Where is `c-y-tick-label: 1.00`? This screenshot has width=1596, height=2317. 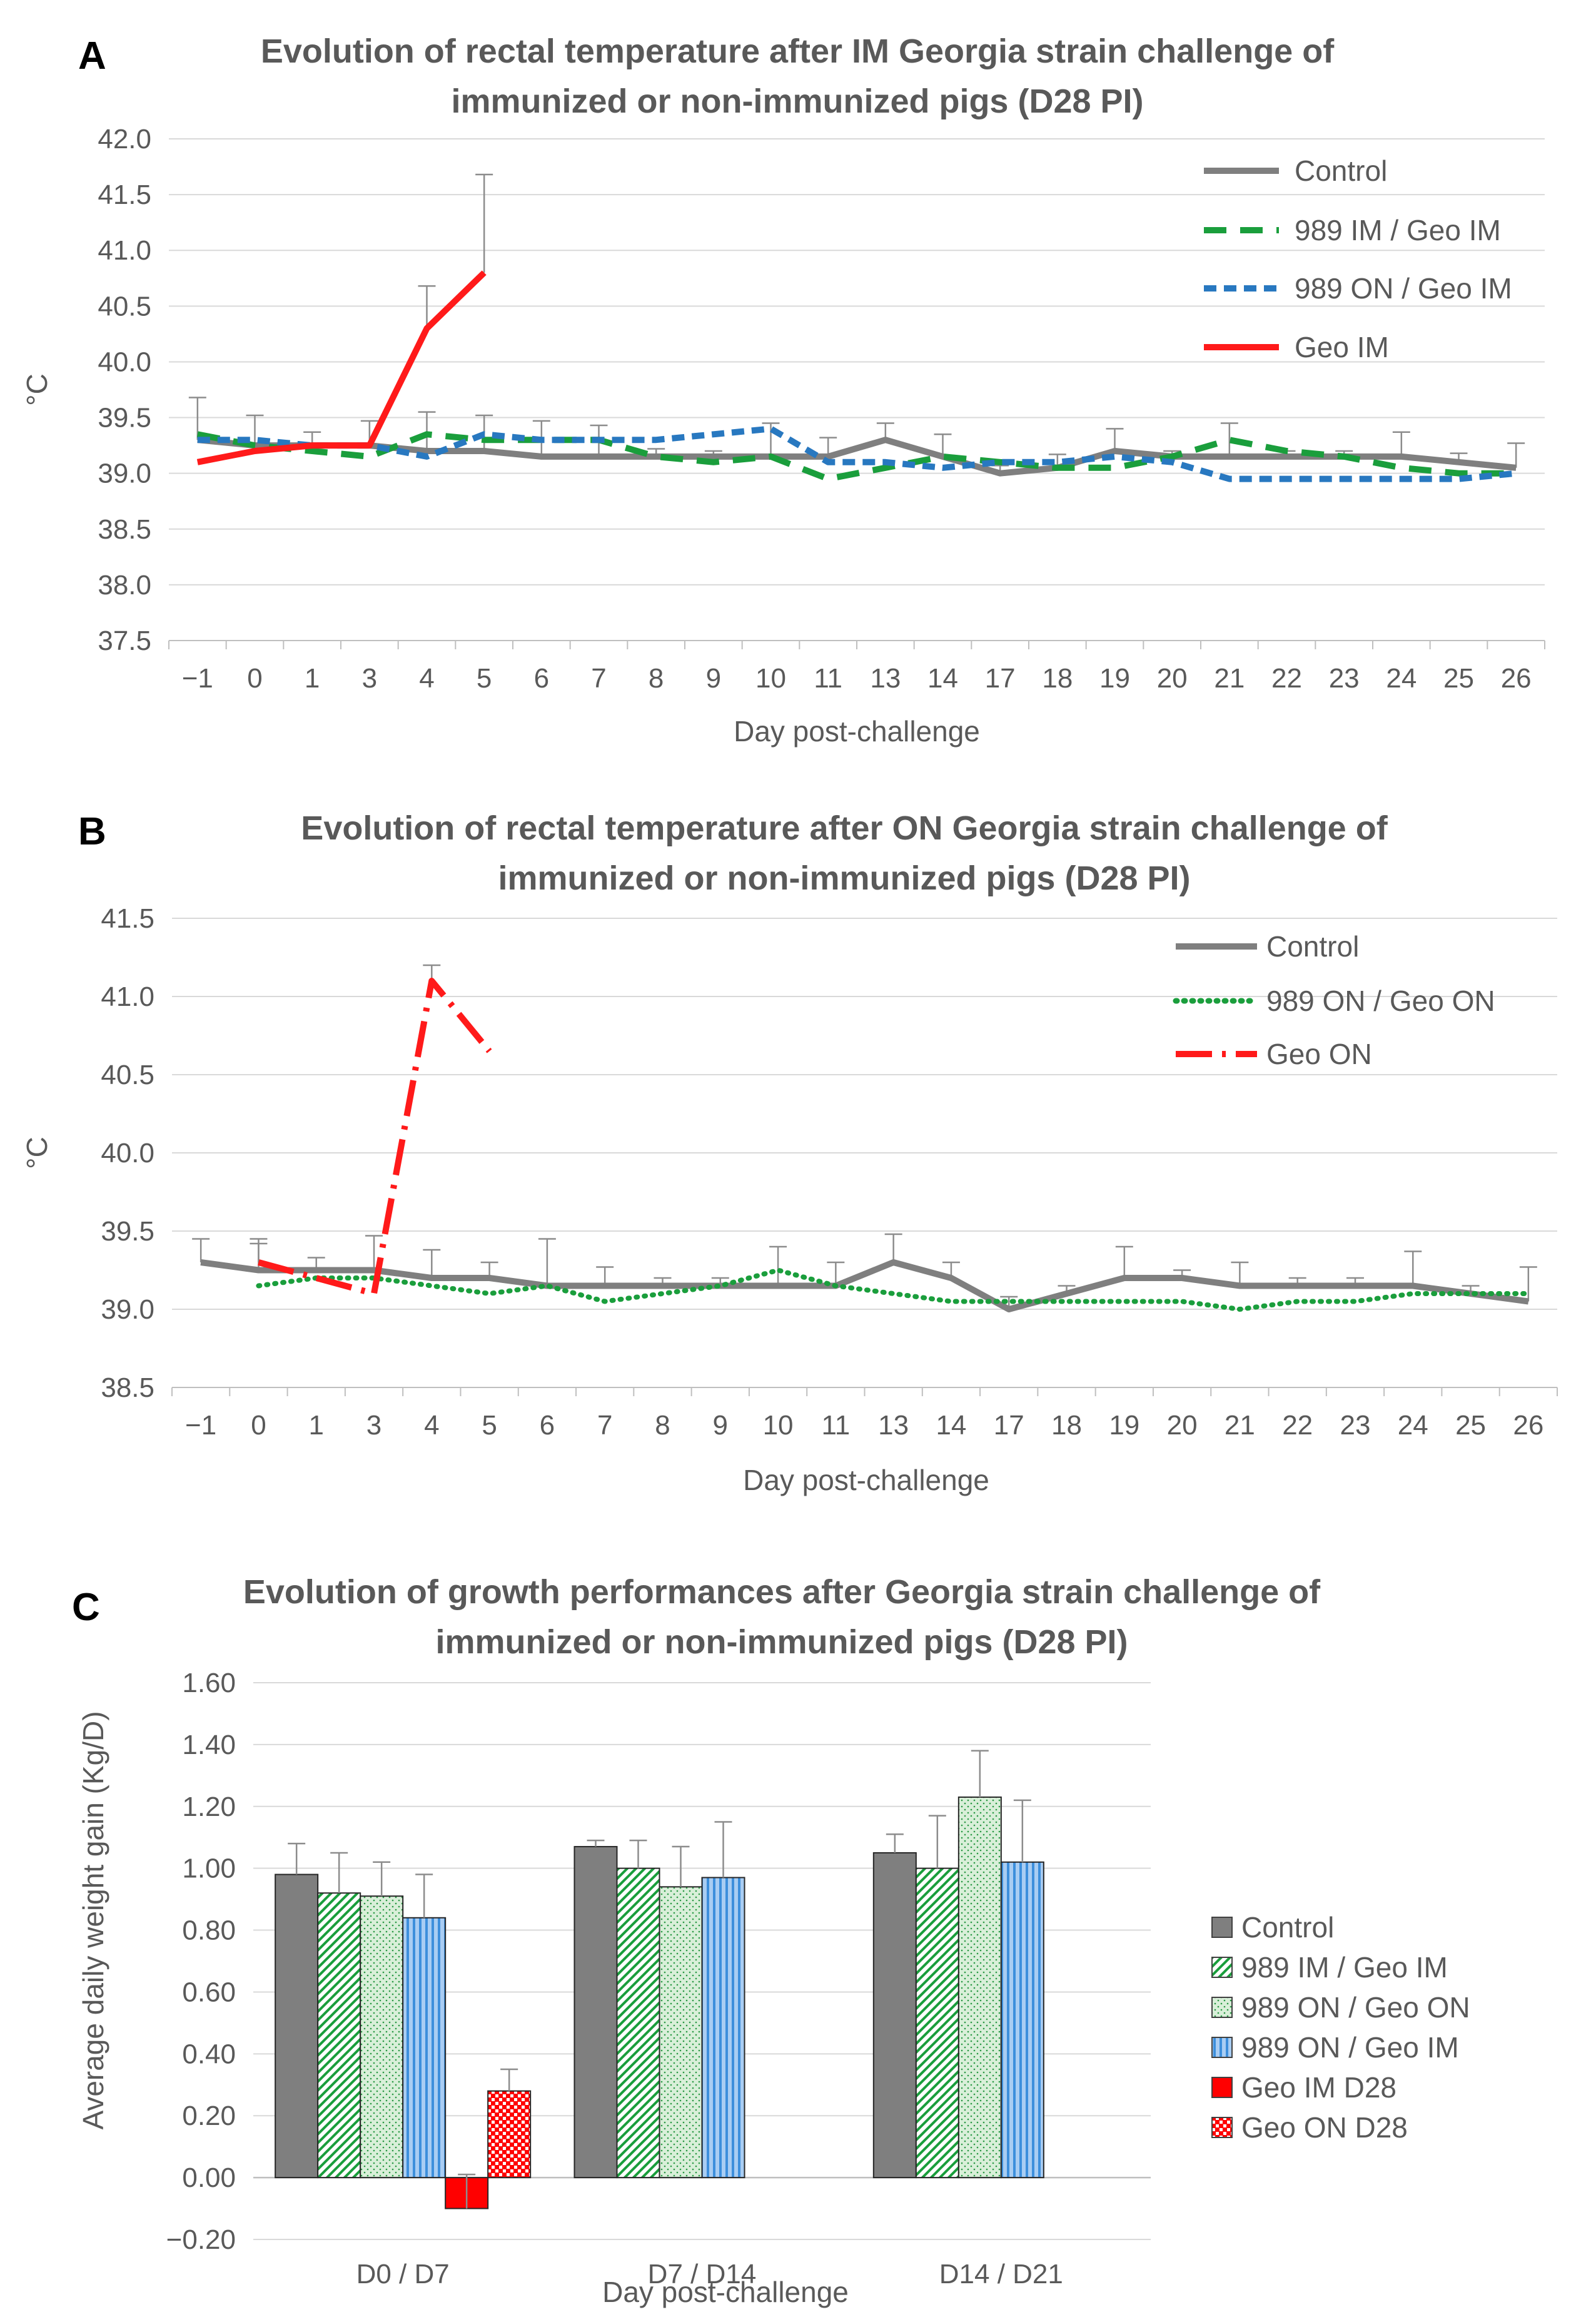
c-y-tick-label: 1.00 is located at coordinates (209, 1869).